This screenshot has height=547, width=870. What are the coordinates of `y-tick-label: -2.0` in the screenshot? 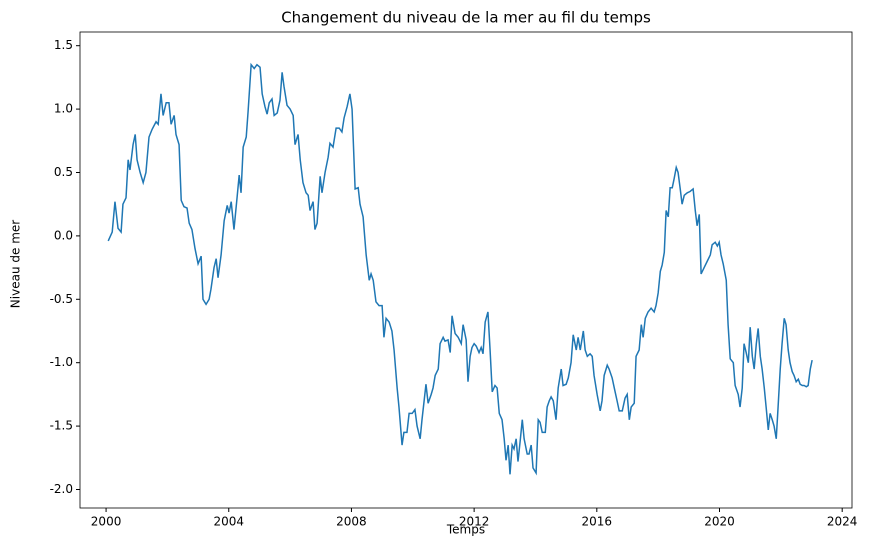 It's located at (61, 489).